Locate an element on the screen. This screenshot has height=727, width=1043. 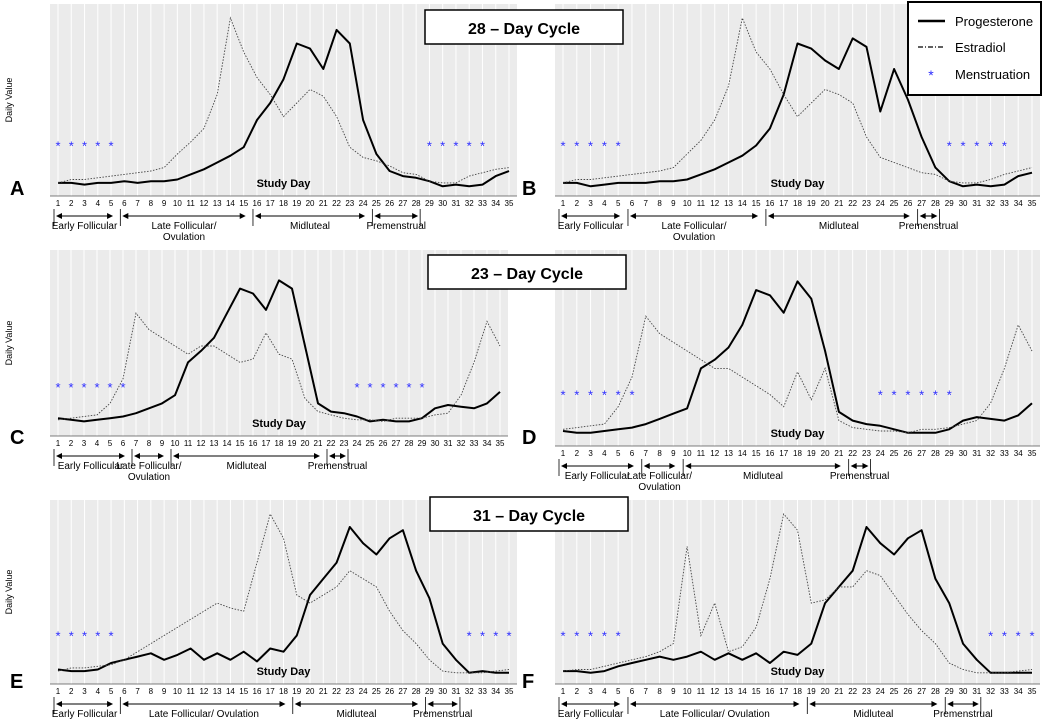
x-tick-label-8: 8 is located at coordinates (659, 691).